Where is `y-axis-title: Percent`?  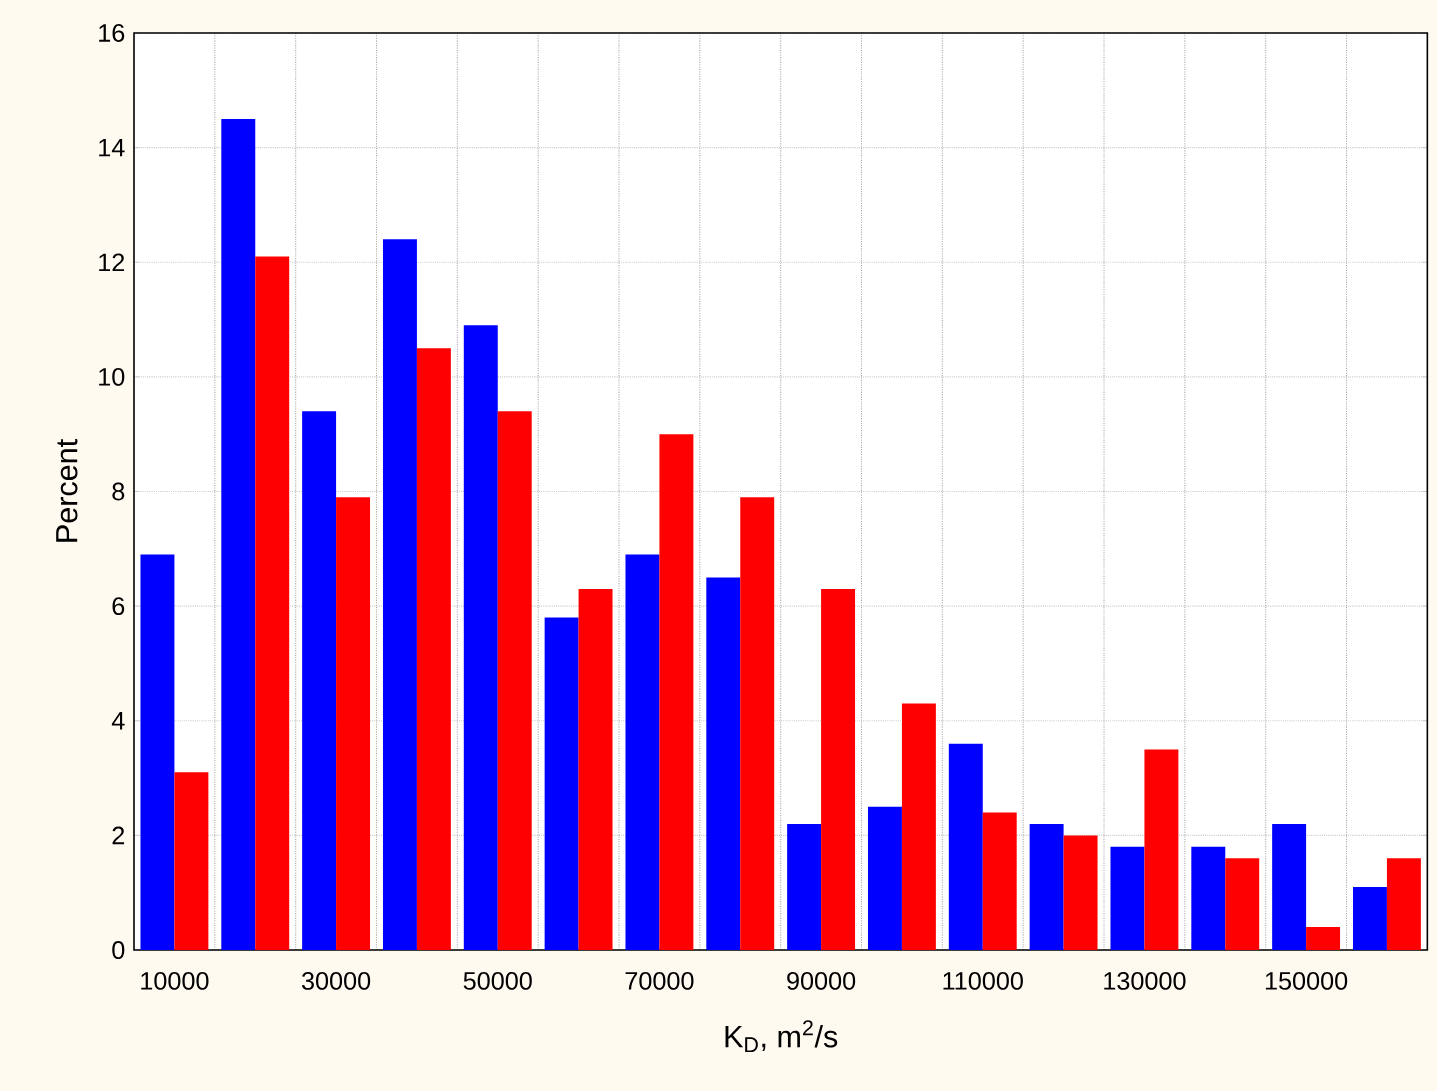
y-axis-title: Percent is located at coordinates (67, 490).